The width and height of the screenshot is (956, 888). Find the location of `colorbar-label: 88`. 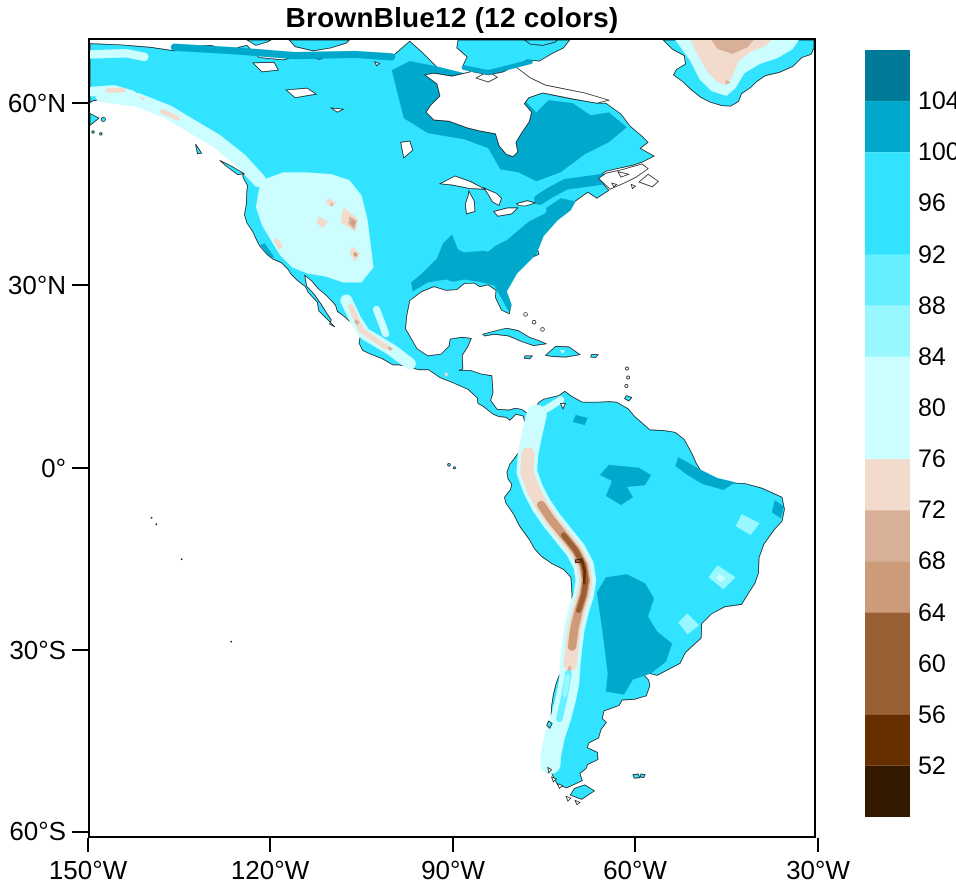

colorbar-label: 88 is located at coordinates (932, 306).